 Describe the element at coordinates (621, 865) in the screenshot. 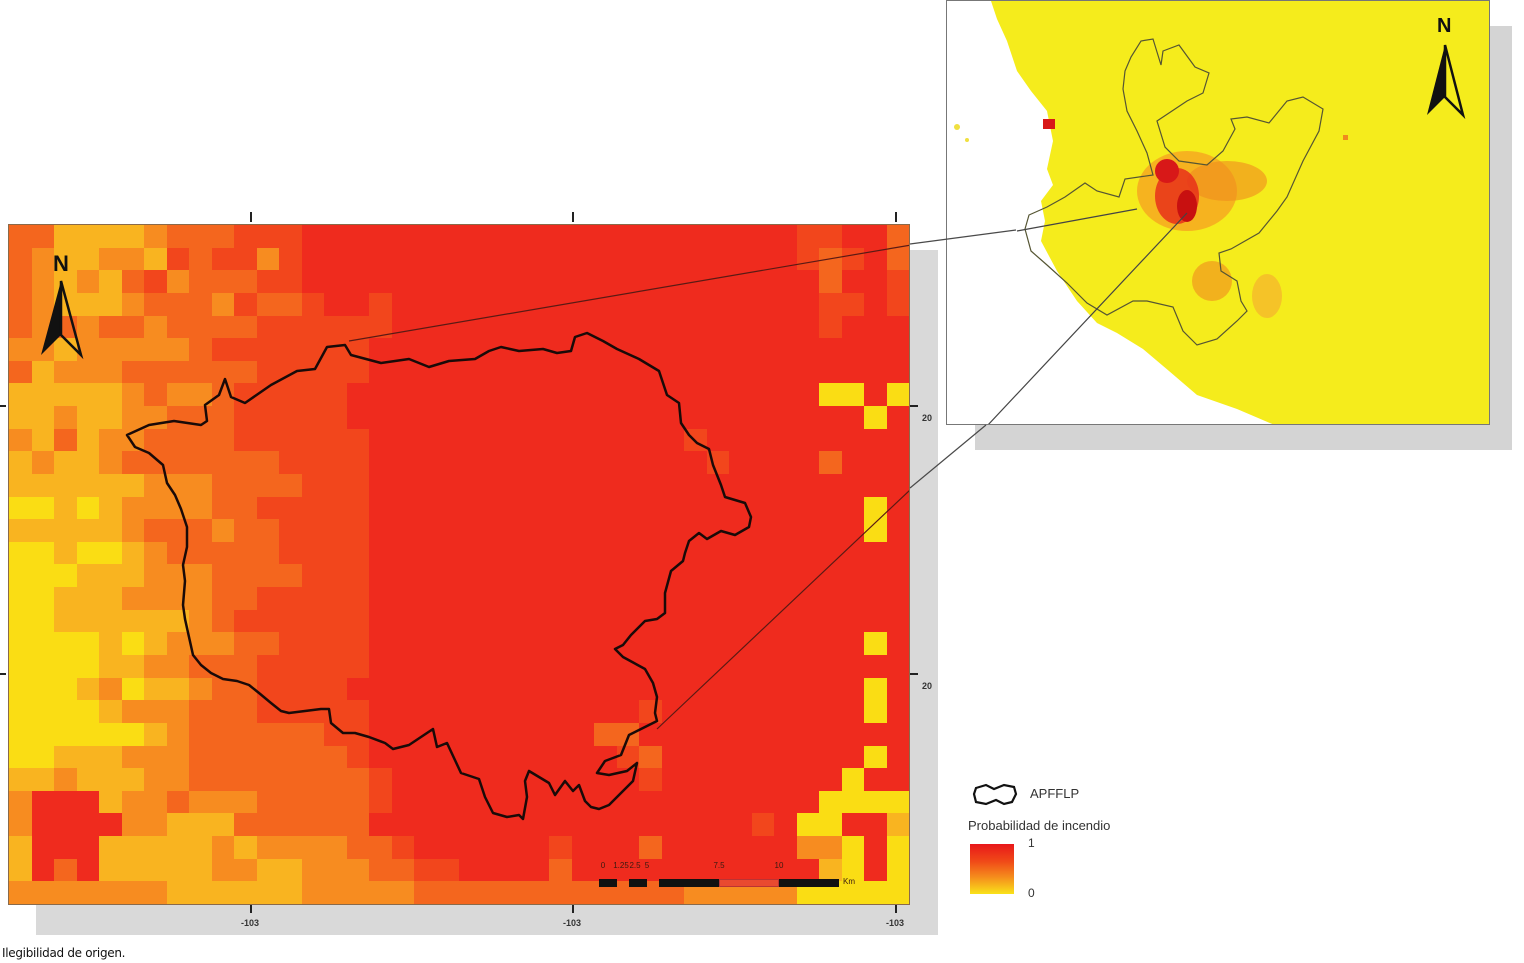

I see `scale-label: 1.25` at that location.